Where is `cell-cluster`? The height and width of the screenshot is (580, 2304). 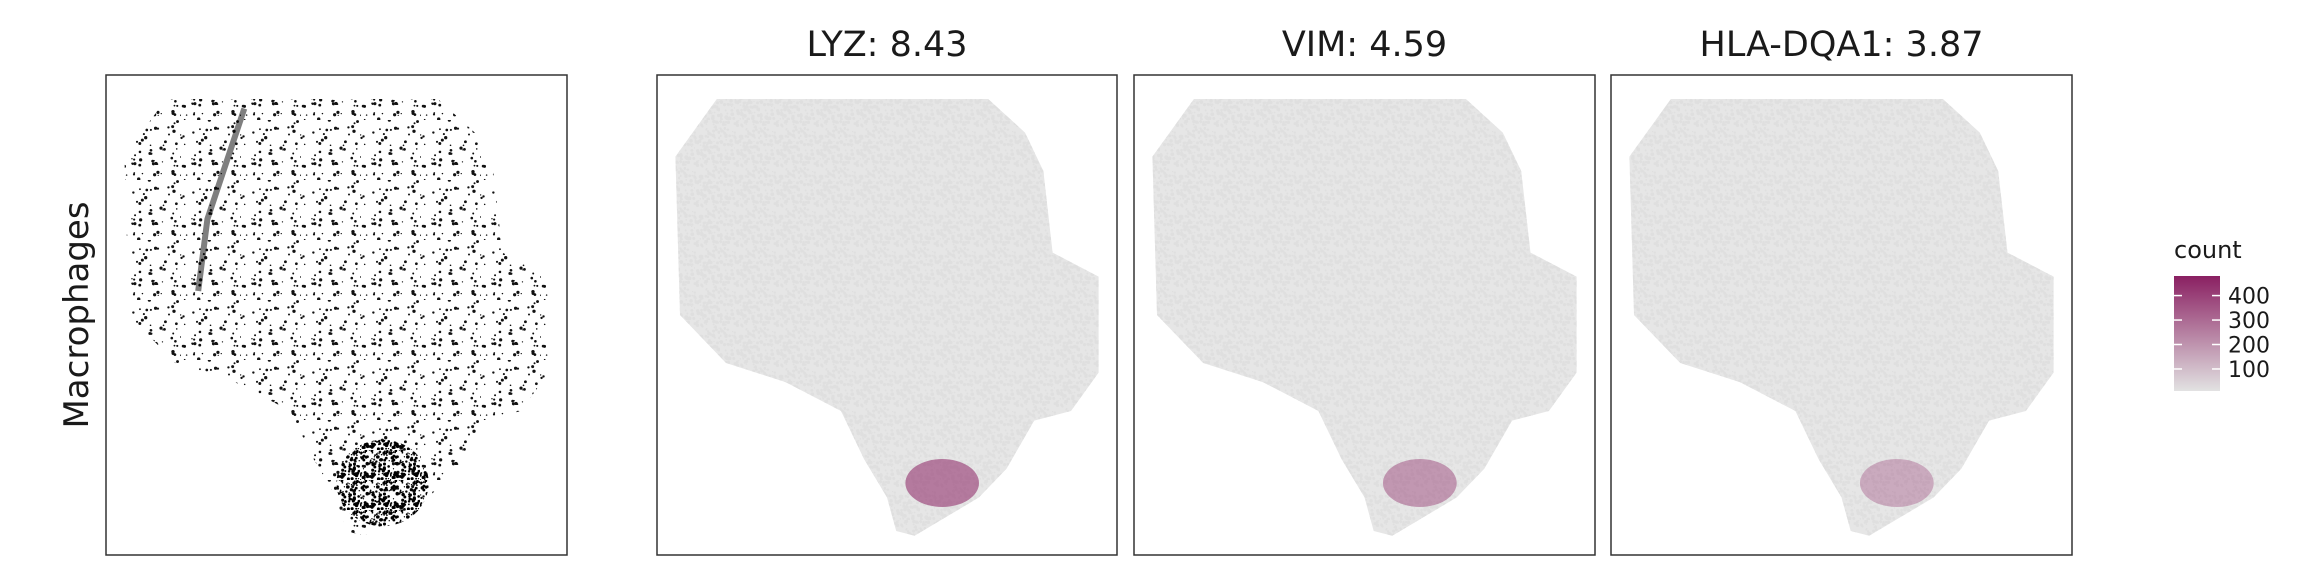 cell-cluster is located at coordinates (382, 483).